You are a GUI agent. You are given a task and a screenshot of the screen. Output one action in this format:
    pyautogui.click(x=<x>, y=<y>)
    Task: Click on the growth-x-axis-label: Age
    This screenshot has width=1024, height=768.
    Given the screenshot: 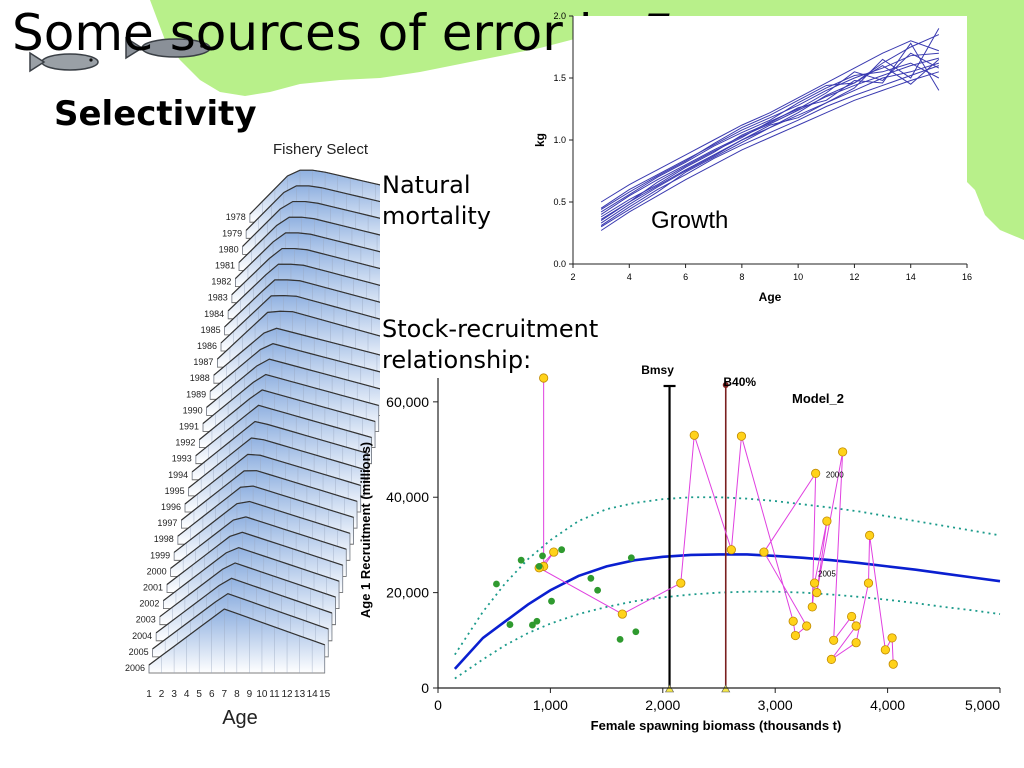 What is the action you would take?
    pyautogui.click(x=770, y=297)
    